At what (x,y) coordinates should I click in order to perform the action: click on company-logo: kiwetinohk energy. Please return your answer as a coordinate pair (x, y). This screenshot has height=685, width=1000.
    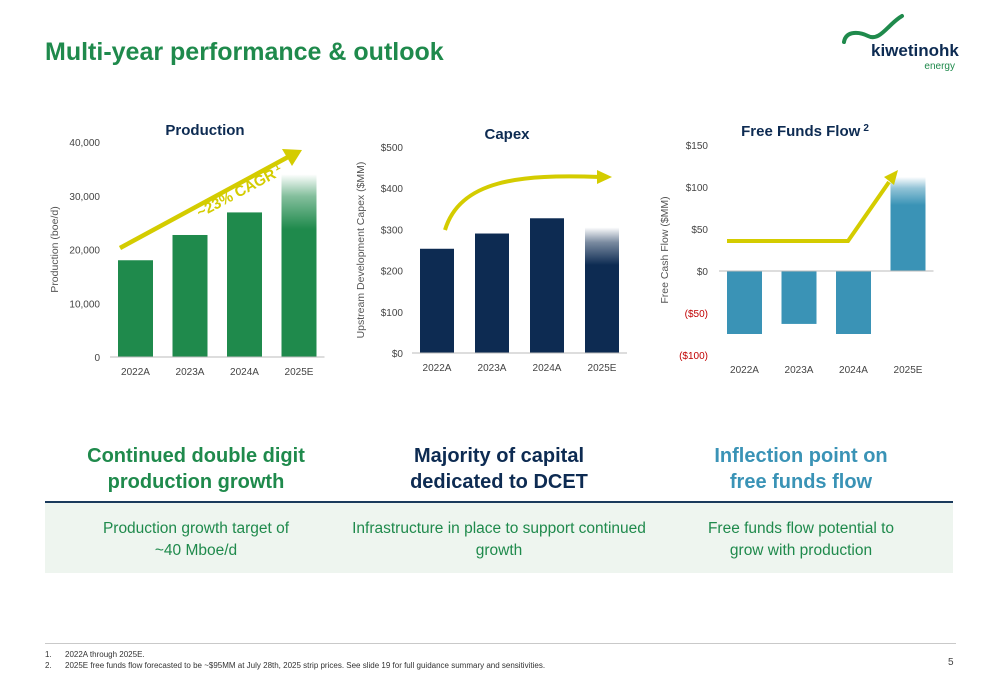
    Looking at the image, I should click on (900, 43).